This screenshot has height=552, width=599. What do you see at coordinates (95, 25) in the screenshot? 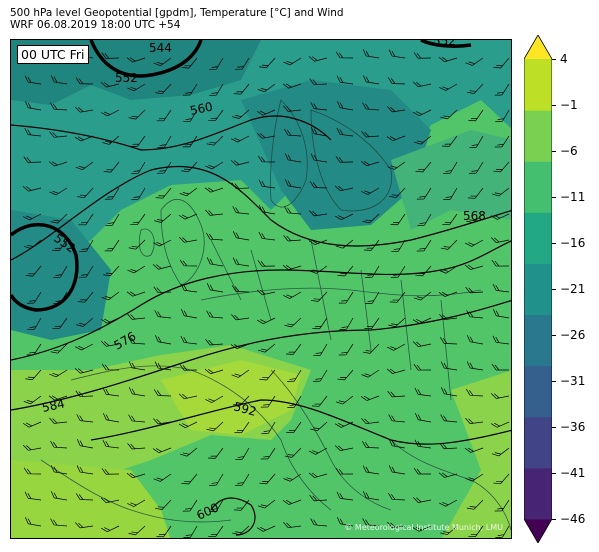
I see `title-line-2: WRF 06.08.2019 18:00 UTC +54` at bounding box center [95, 25].